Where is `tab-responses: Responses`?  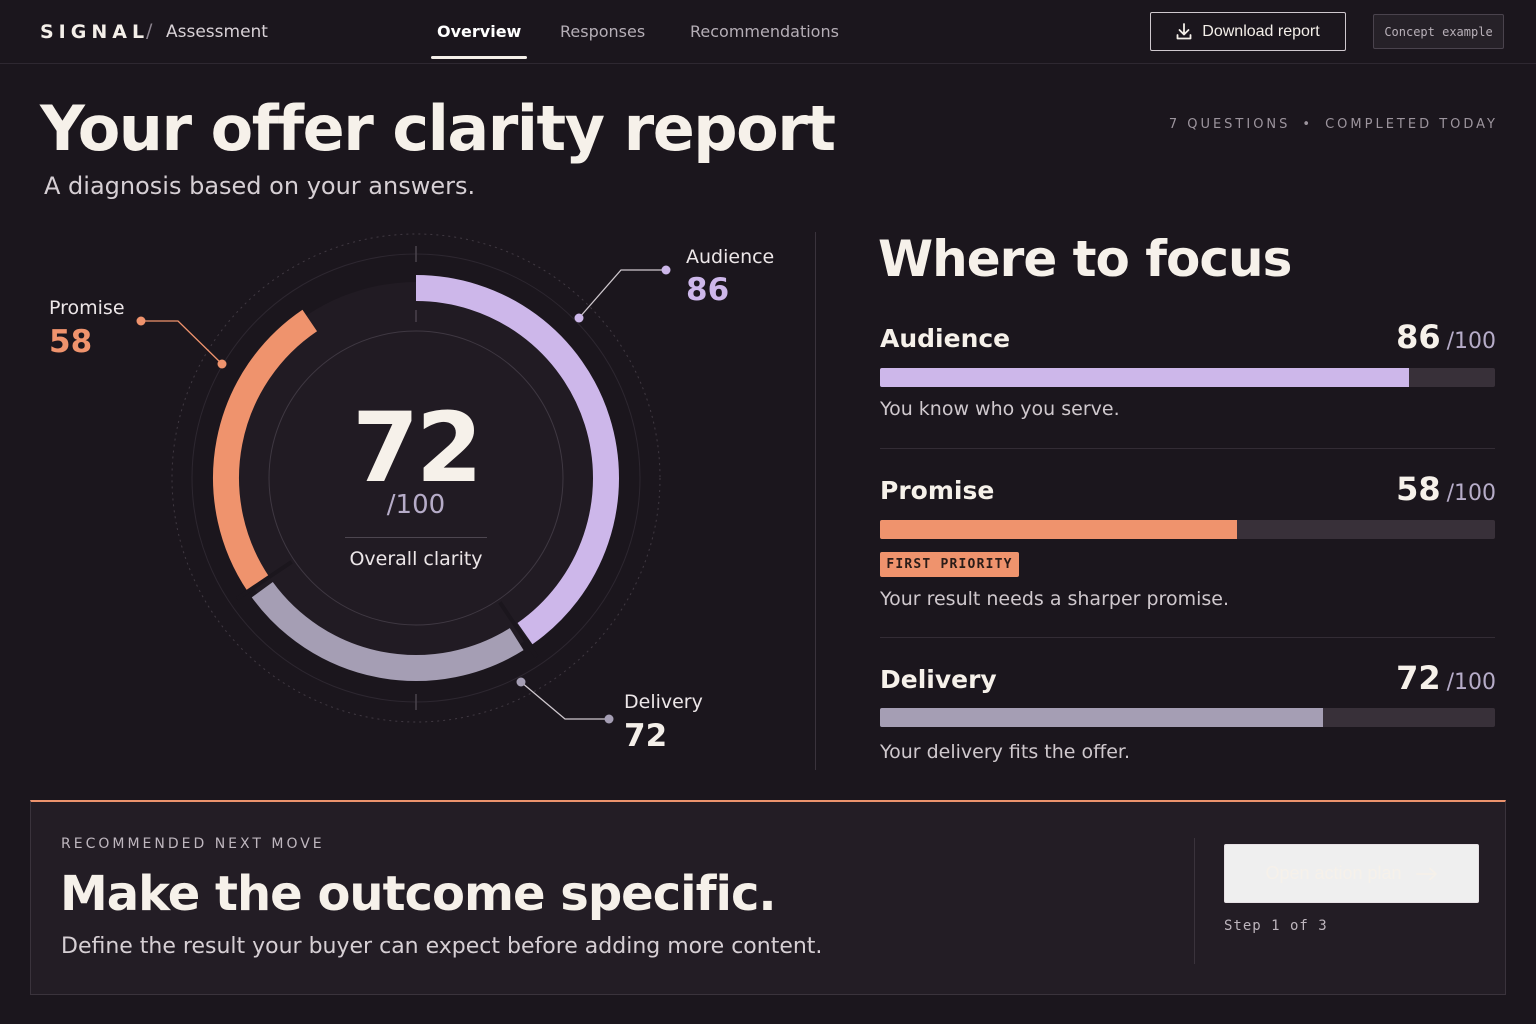 tab-responses: Responses is located at coordinates (603, 31).